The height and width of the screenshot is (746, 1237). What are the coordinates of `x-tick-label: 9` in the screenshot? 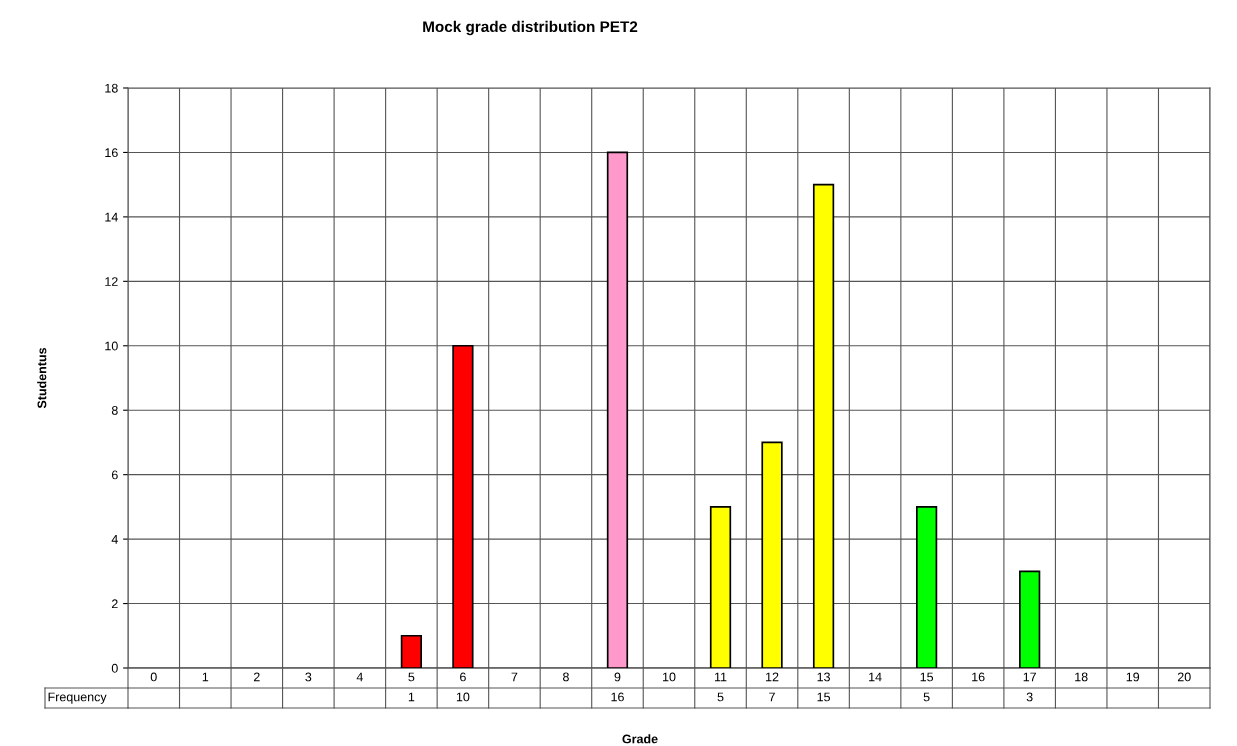 It's located at (617, 677).